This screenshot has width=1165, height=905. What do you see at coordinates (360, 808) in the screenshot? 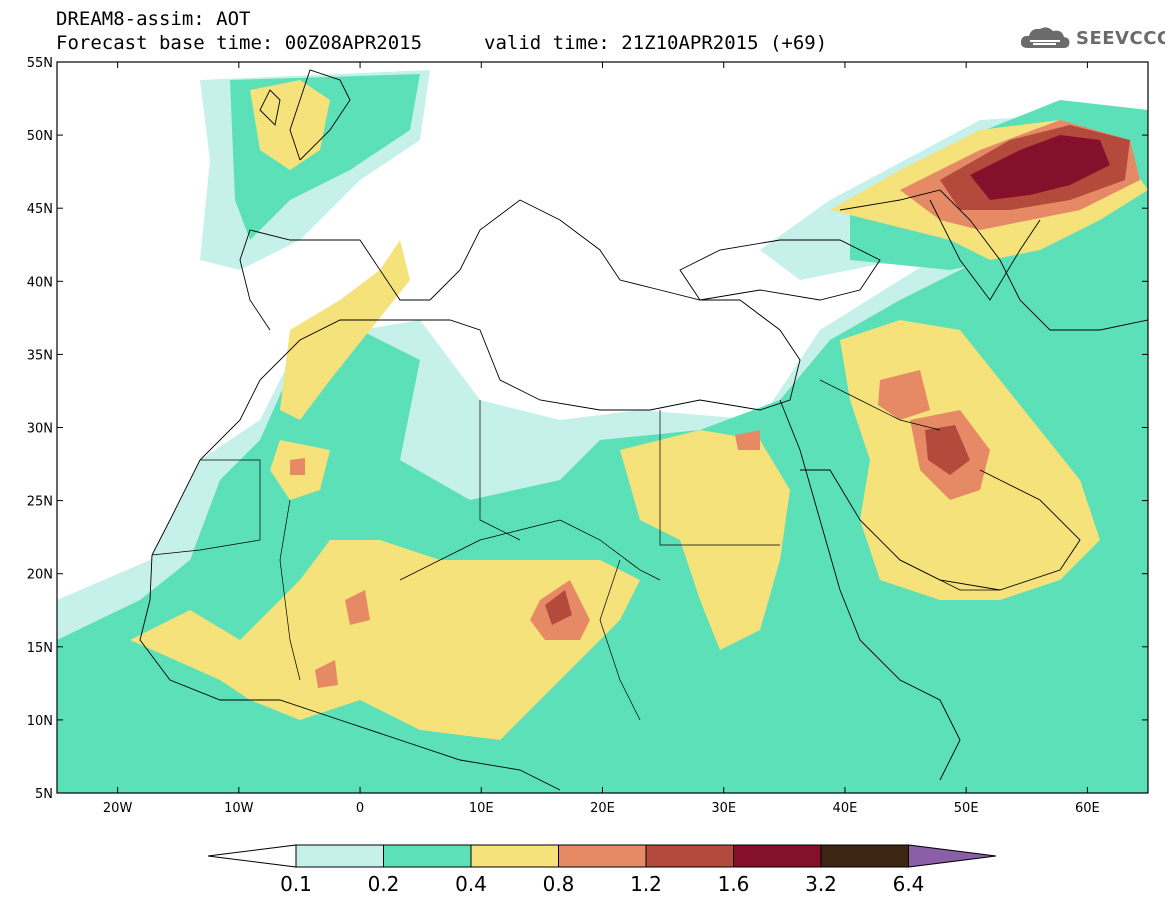
I see `lon-tick-label: 0` at bounding box center [360, 808].